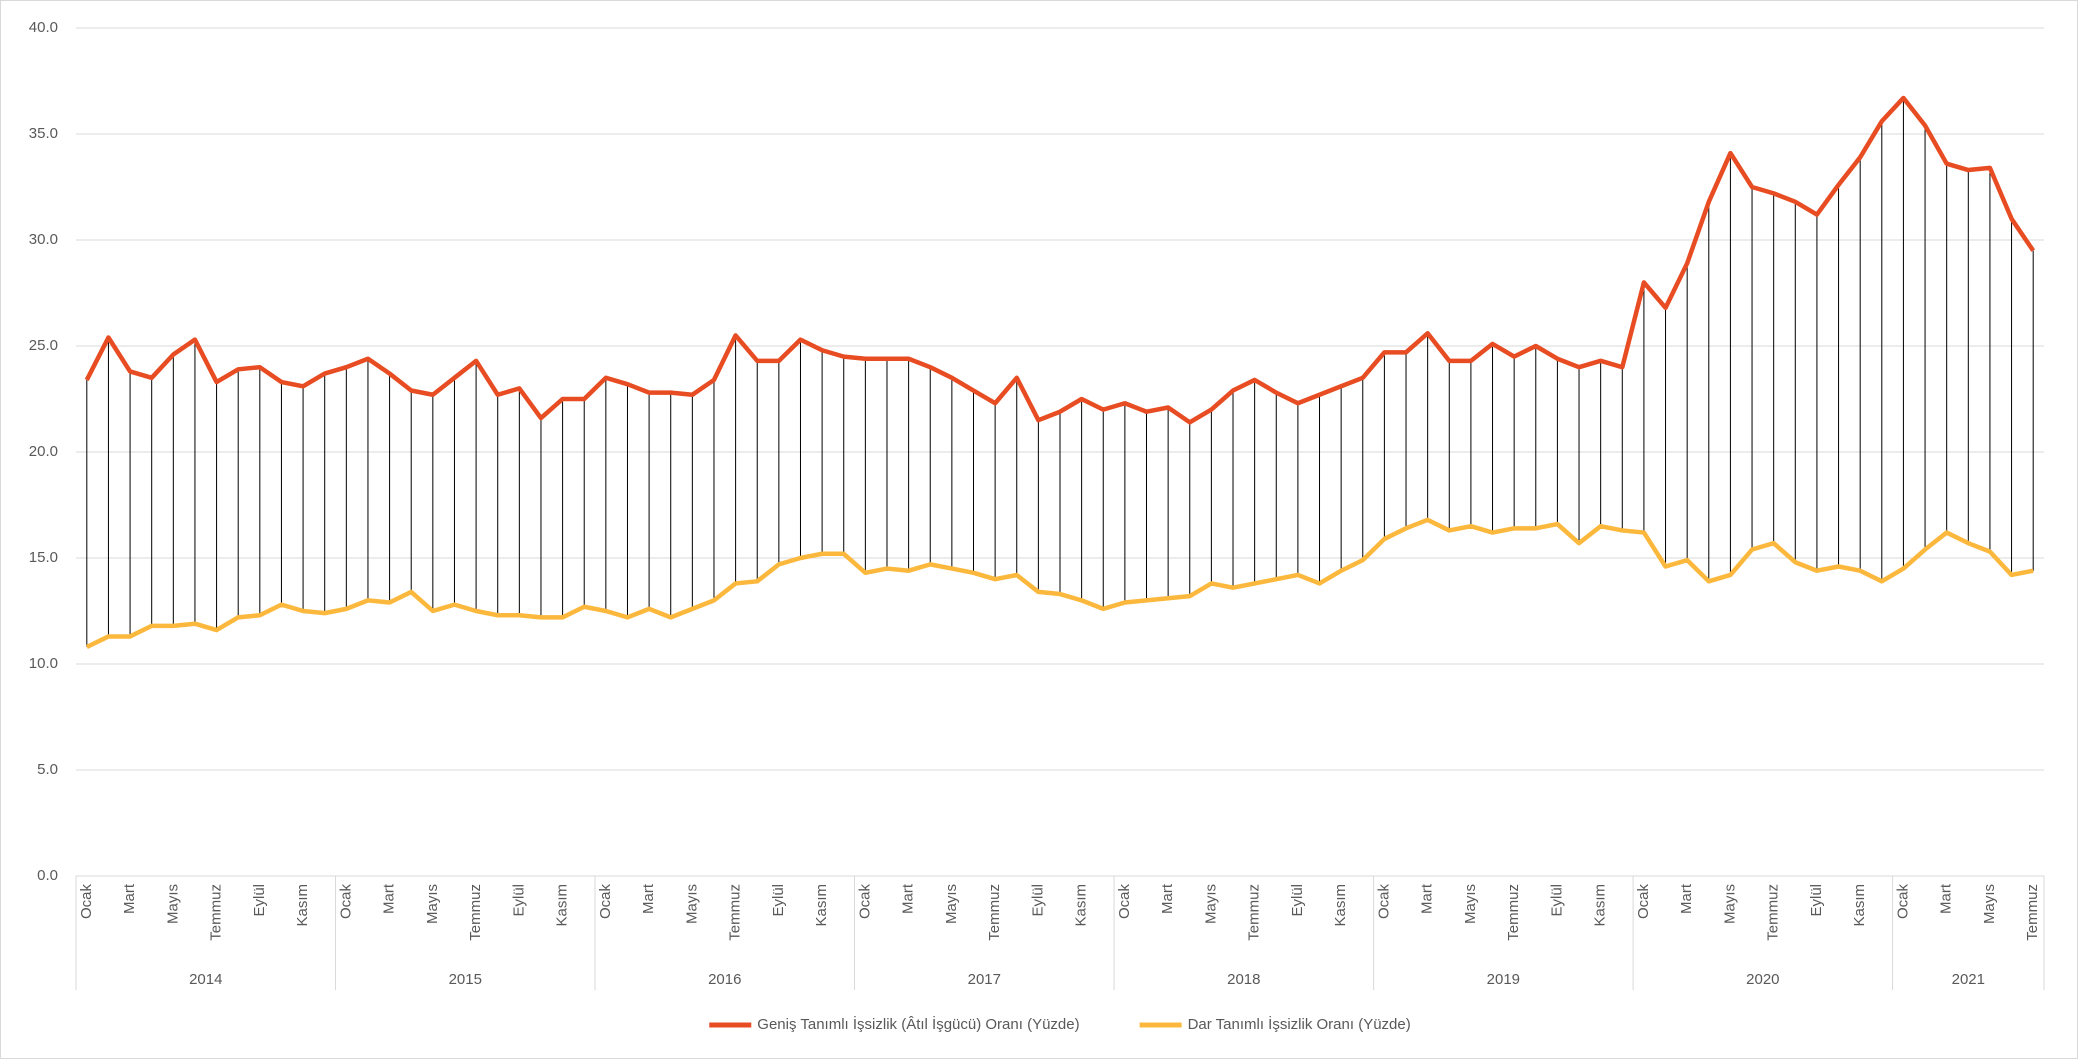 Image resolution: width=2078 pixels, height=1059 pixels. I want to click on y-tick-label: 5.0, so click(47, 769).